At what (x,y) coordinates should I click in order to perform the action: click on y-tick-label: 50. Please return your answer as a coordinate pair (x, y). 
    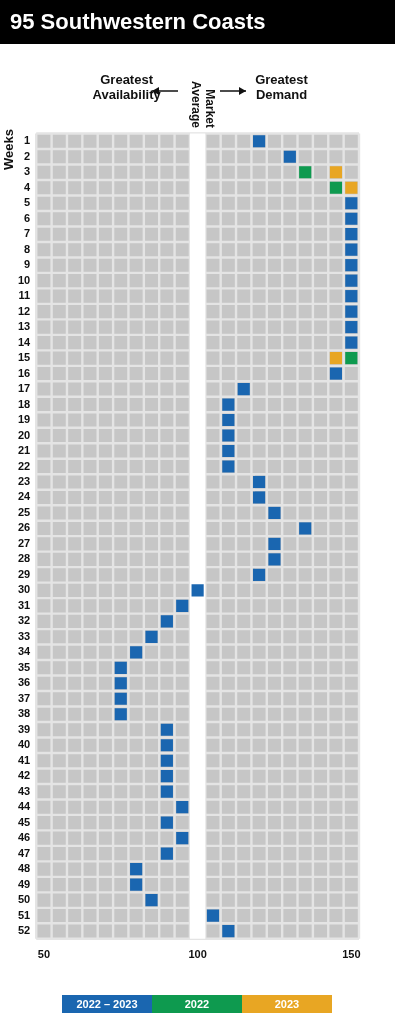
    Looking at the image, I should click on (24, 899).